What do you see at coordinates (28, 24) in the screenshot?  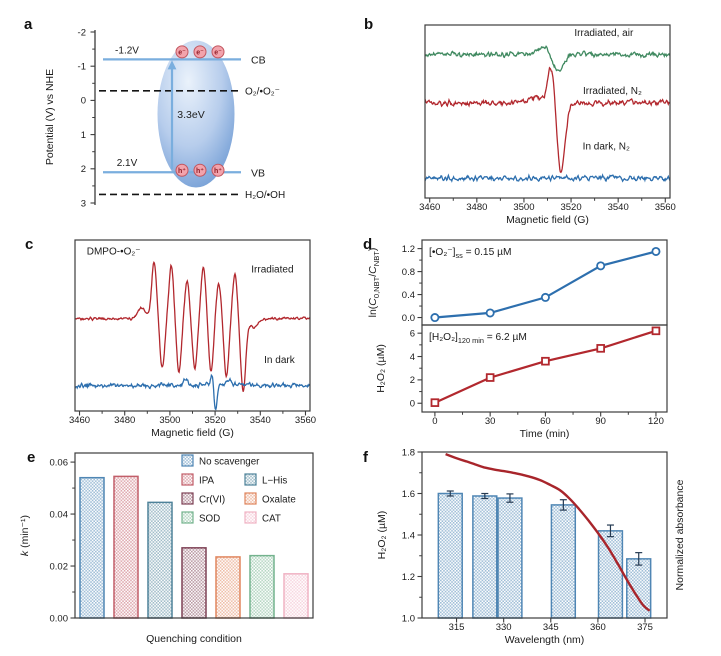 I see `panel-label-a: a` at bounding box center [28, 24].